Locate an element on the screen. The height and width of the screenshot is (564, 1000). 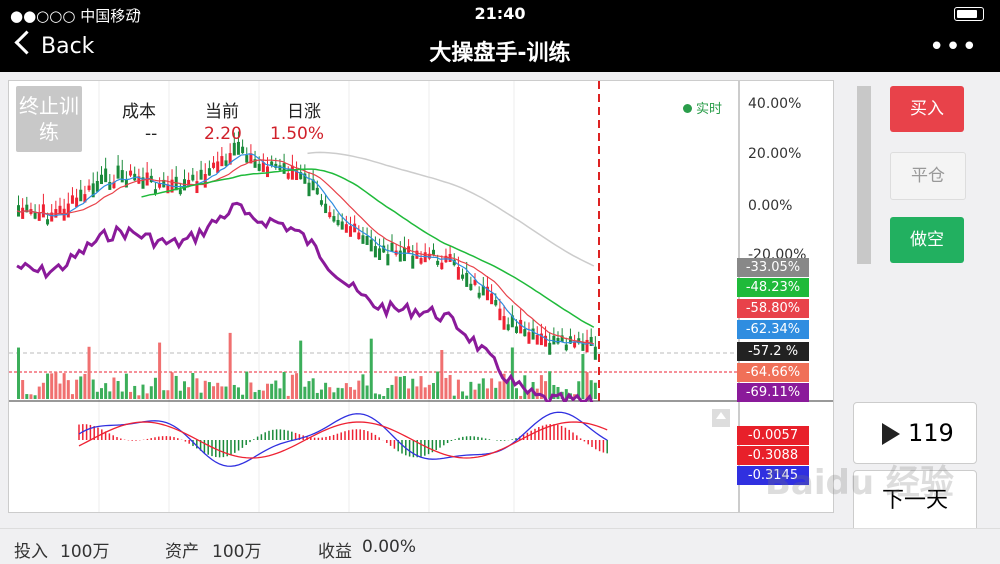
ma-tag: -69.11% is located at coordinates (773, 392).